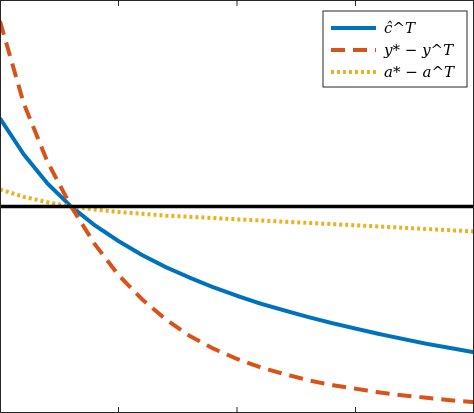  What do you see at coordinates (373, 28) in the screenshot?
I see `legend-entry-c-hat: ĉ^T` at bounding box center [373, 28].